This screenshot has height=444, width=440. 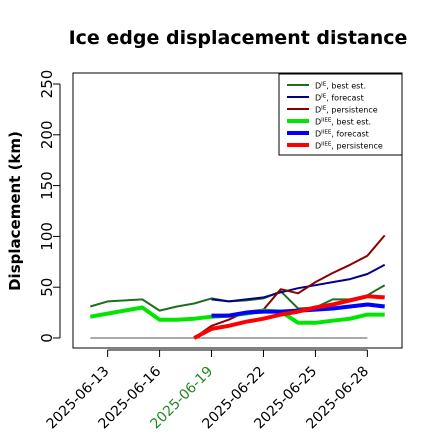 I want to click on legend-item: DIIEE, best est., so click(x=343, y=122).